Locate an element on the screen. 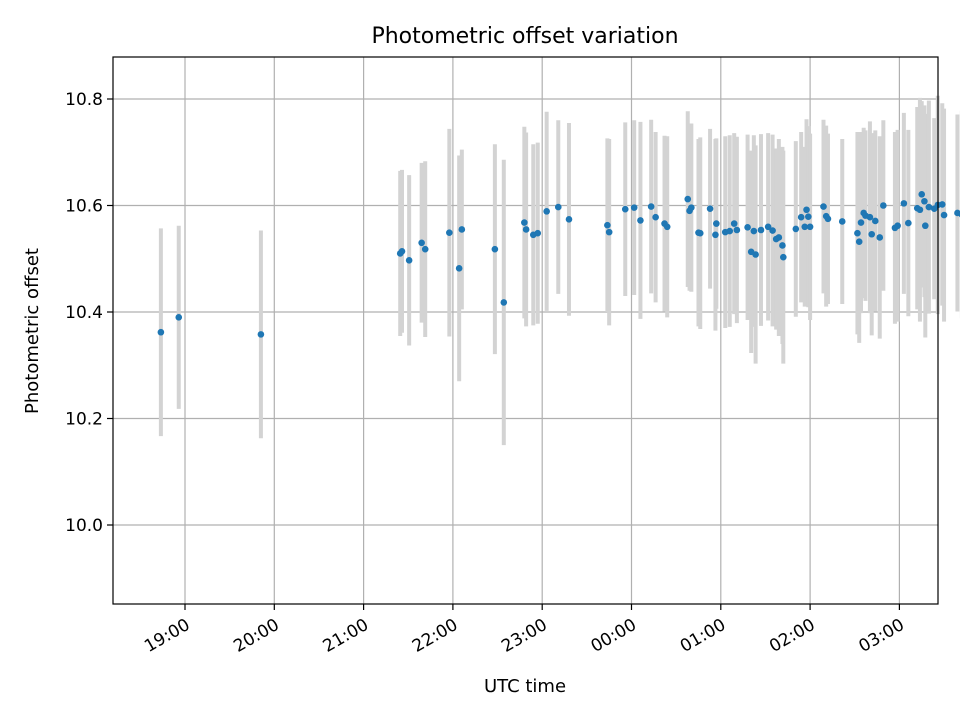 This screenshot has width=960, height=720. y-axis-label: Photometric offset is located at coordinates (32, 331).